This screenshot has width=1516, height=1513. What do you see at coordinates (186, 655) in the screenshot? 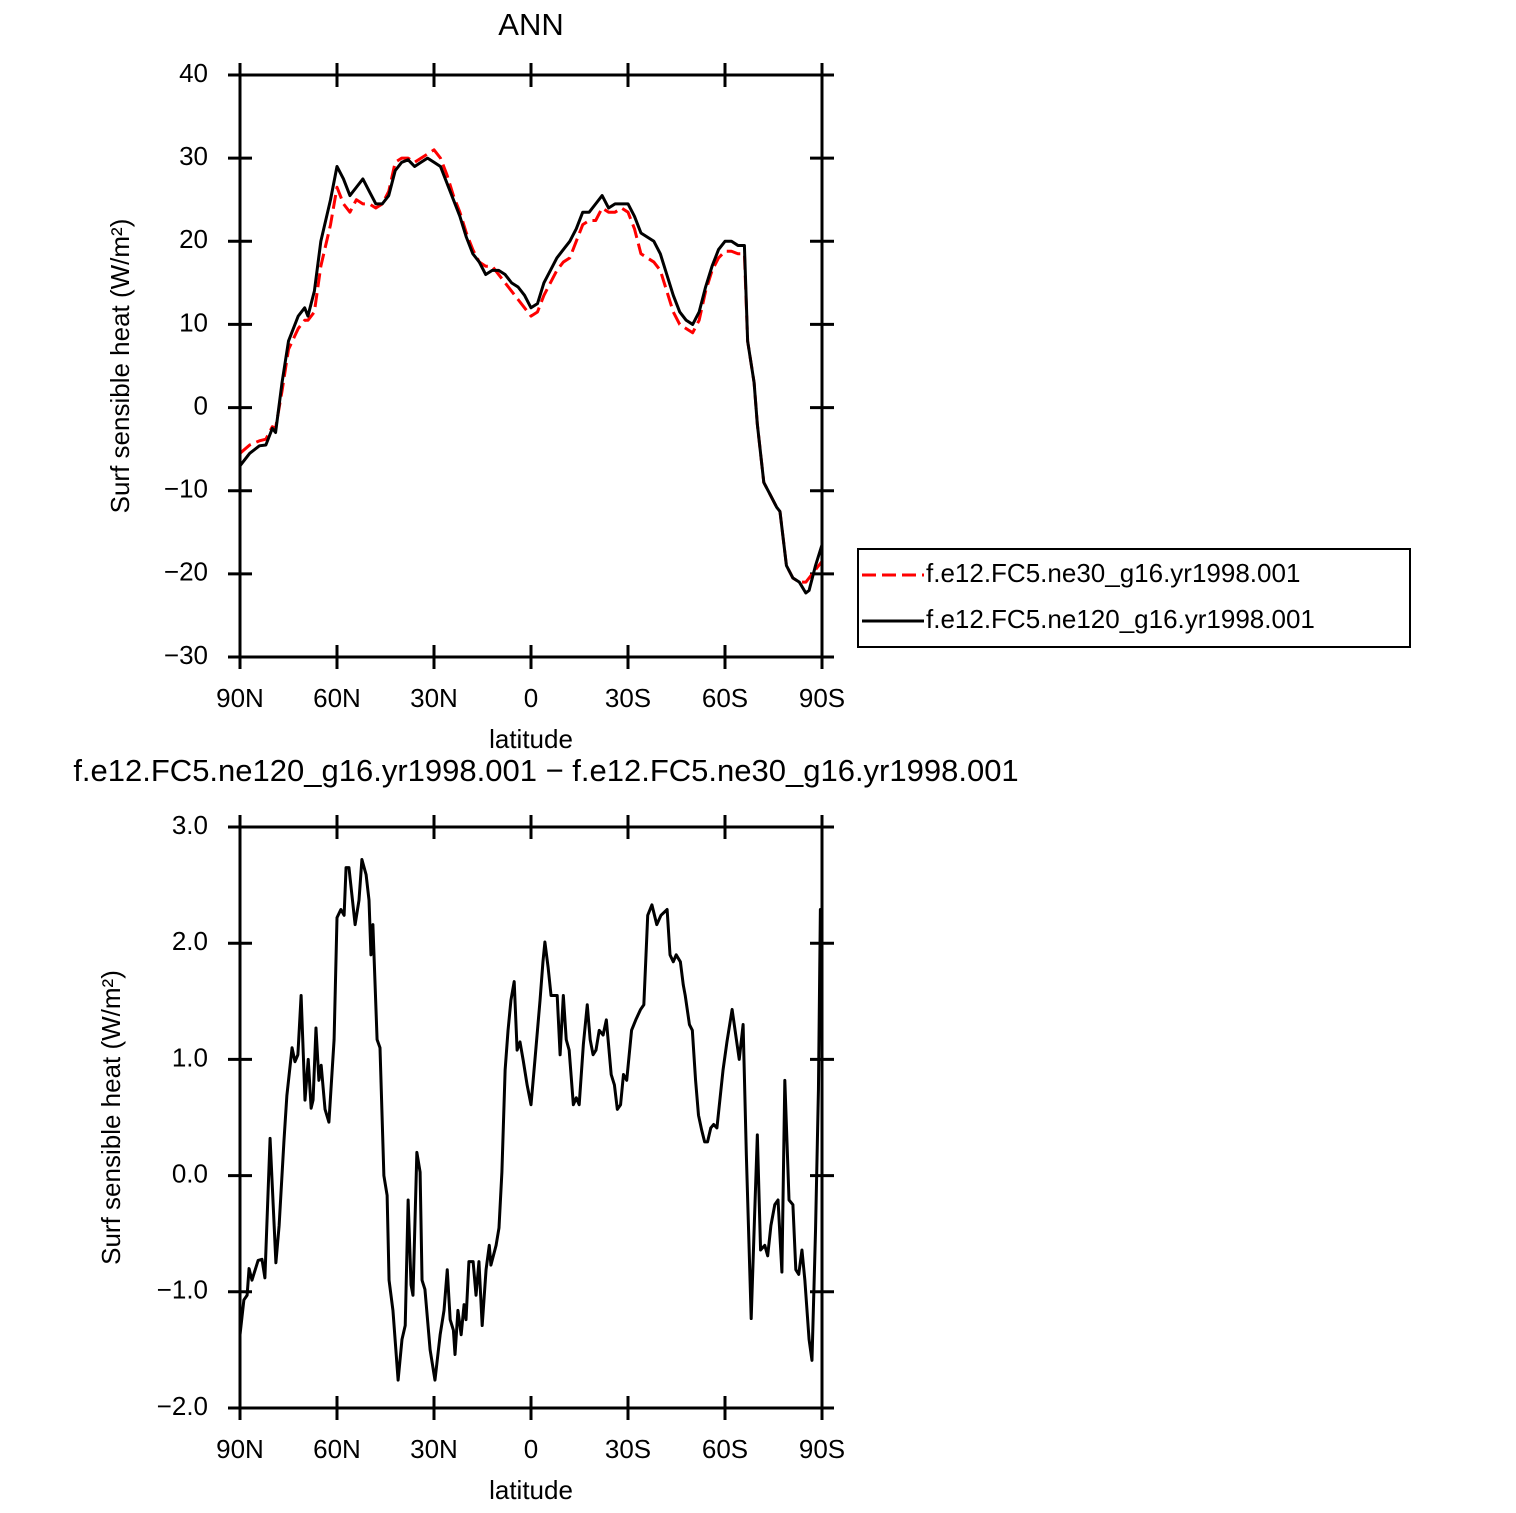
I see `y-tick-label: −30` at bounding box center [186, 655].